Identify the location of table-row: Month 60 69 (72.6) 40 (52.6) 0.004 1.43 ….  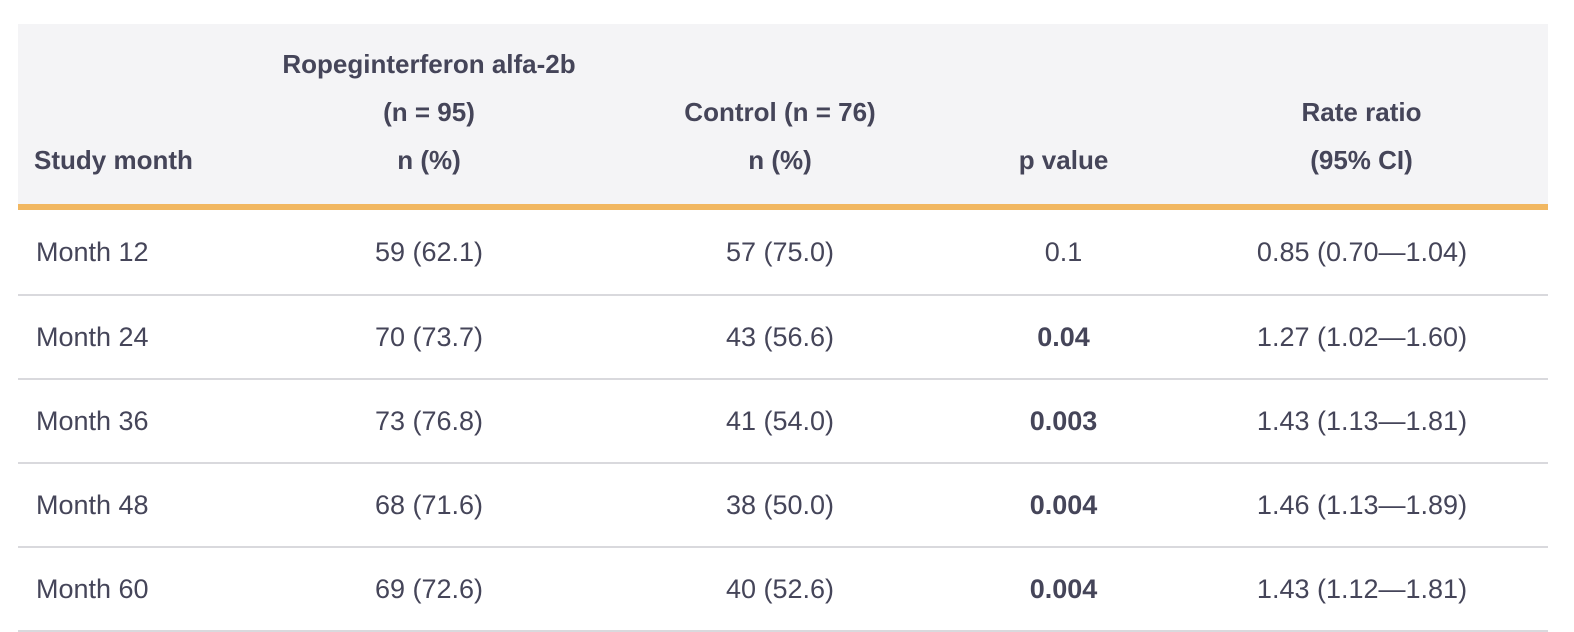
(783, 589).